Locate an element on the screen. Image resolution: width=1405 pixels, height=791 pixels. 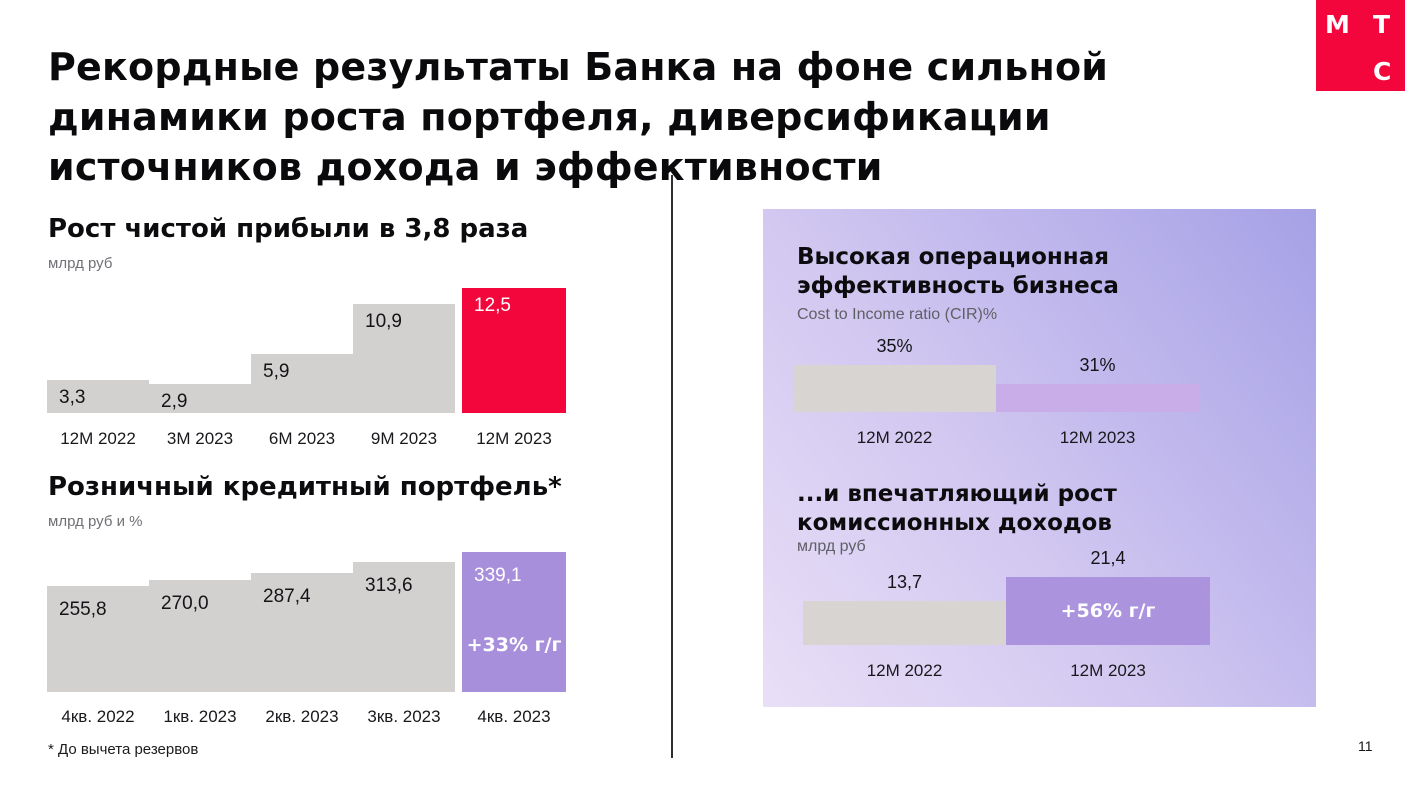
section-divider is located at coordinates (672, 466).